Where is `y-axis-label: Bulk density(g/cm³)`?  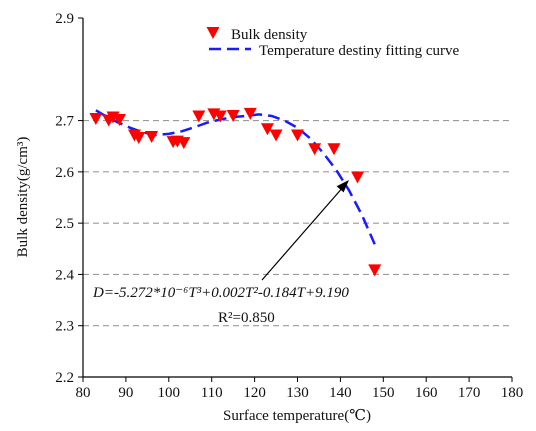 y-axis-label: Bulk density(g/cm³) is located at coordinates (23, 197).